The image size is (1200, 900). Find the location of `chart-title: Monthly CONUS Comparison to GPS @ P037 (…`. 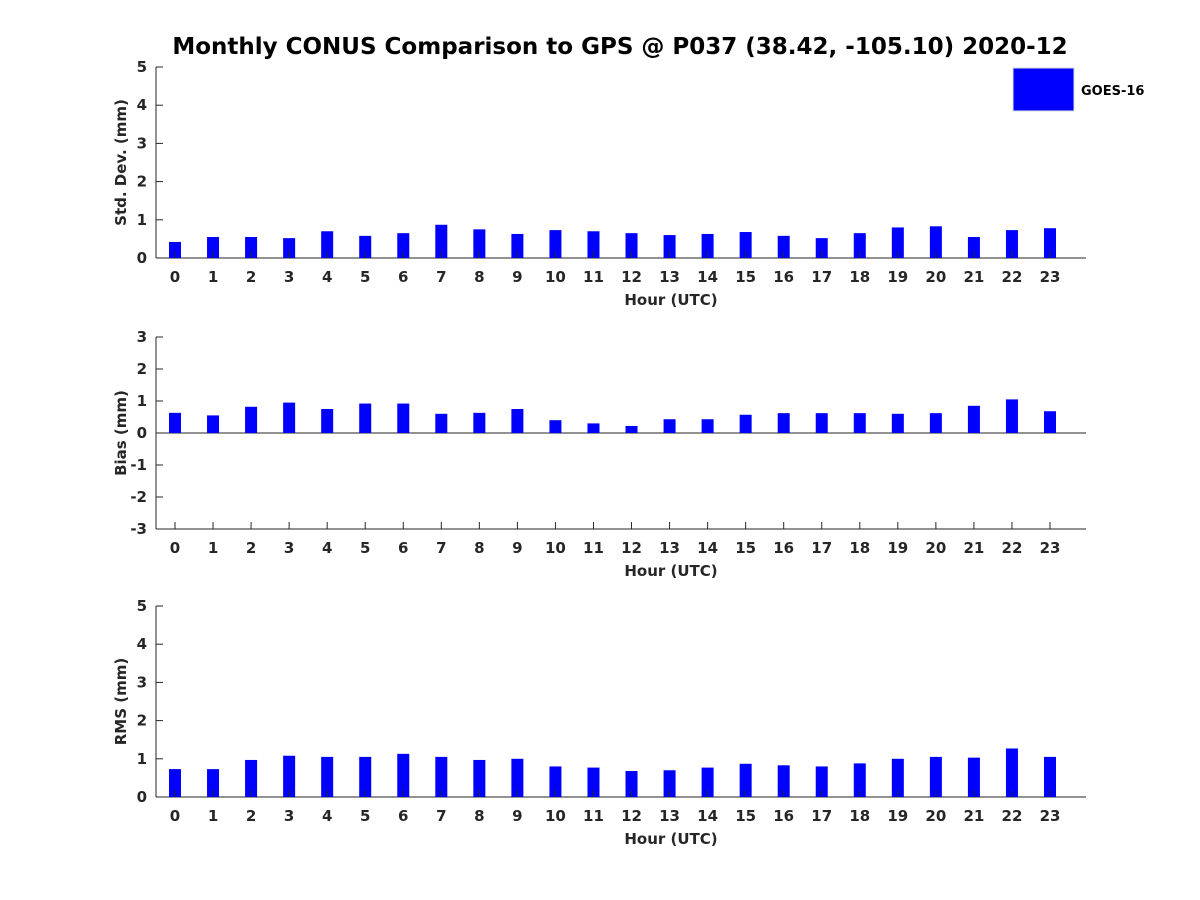

chart-title: Monthly CONUS Comparison to GPS @ P037 (… is located at coordinates (619, 47).